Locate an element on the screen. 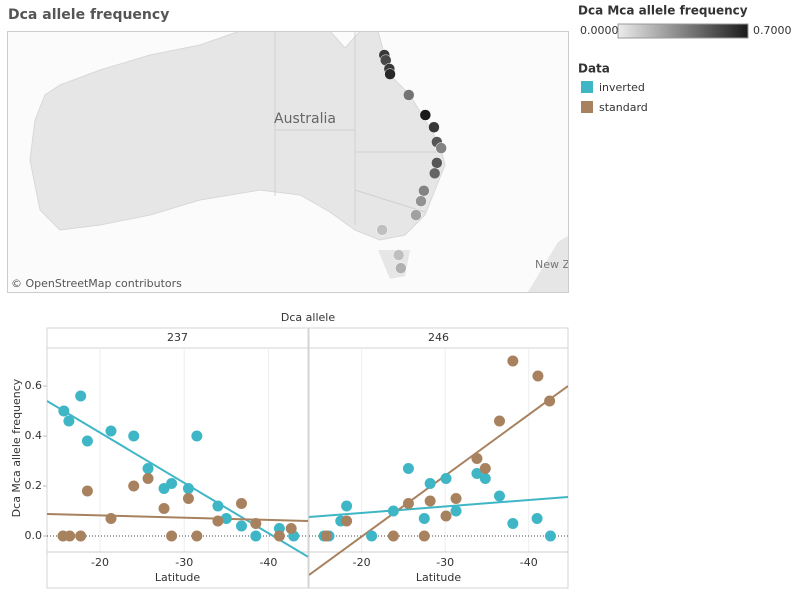  dashboard-title: Dca allele frequency is located at coordinates (88, 15).